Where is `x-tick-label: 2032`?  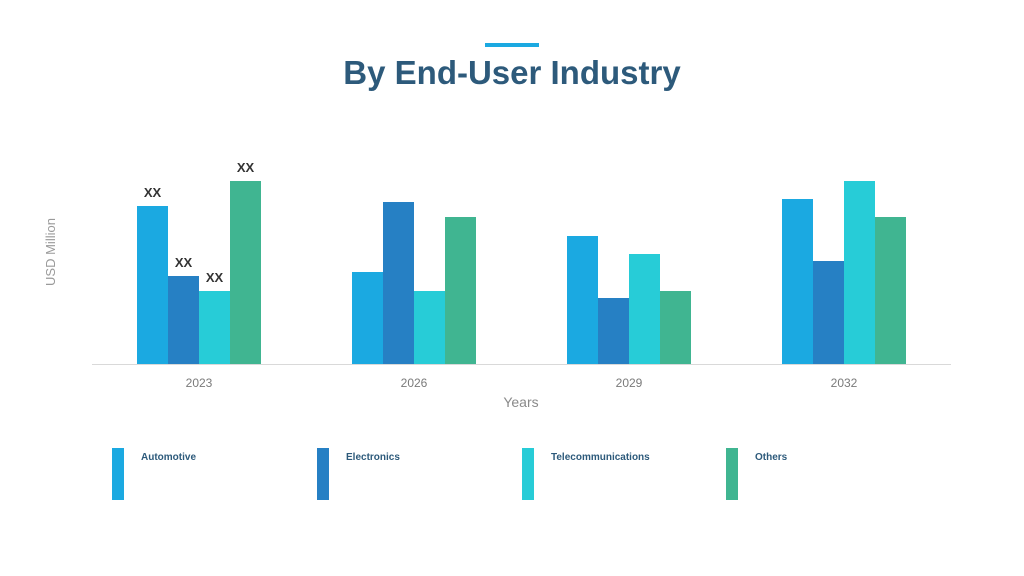
x-tick-label: 2032 is located at coordinates (844, 383).